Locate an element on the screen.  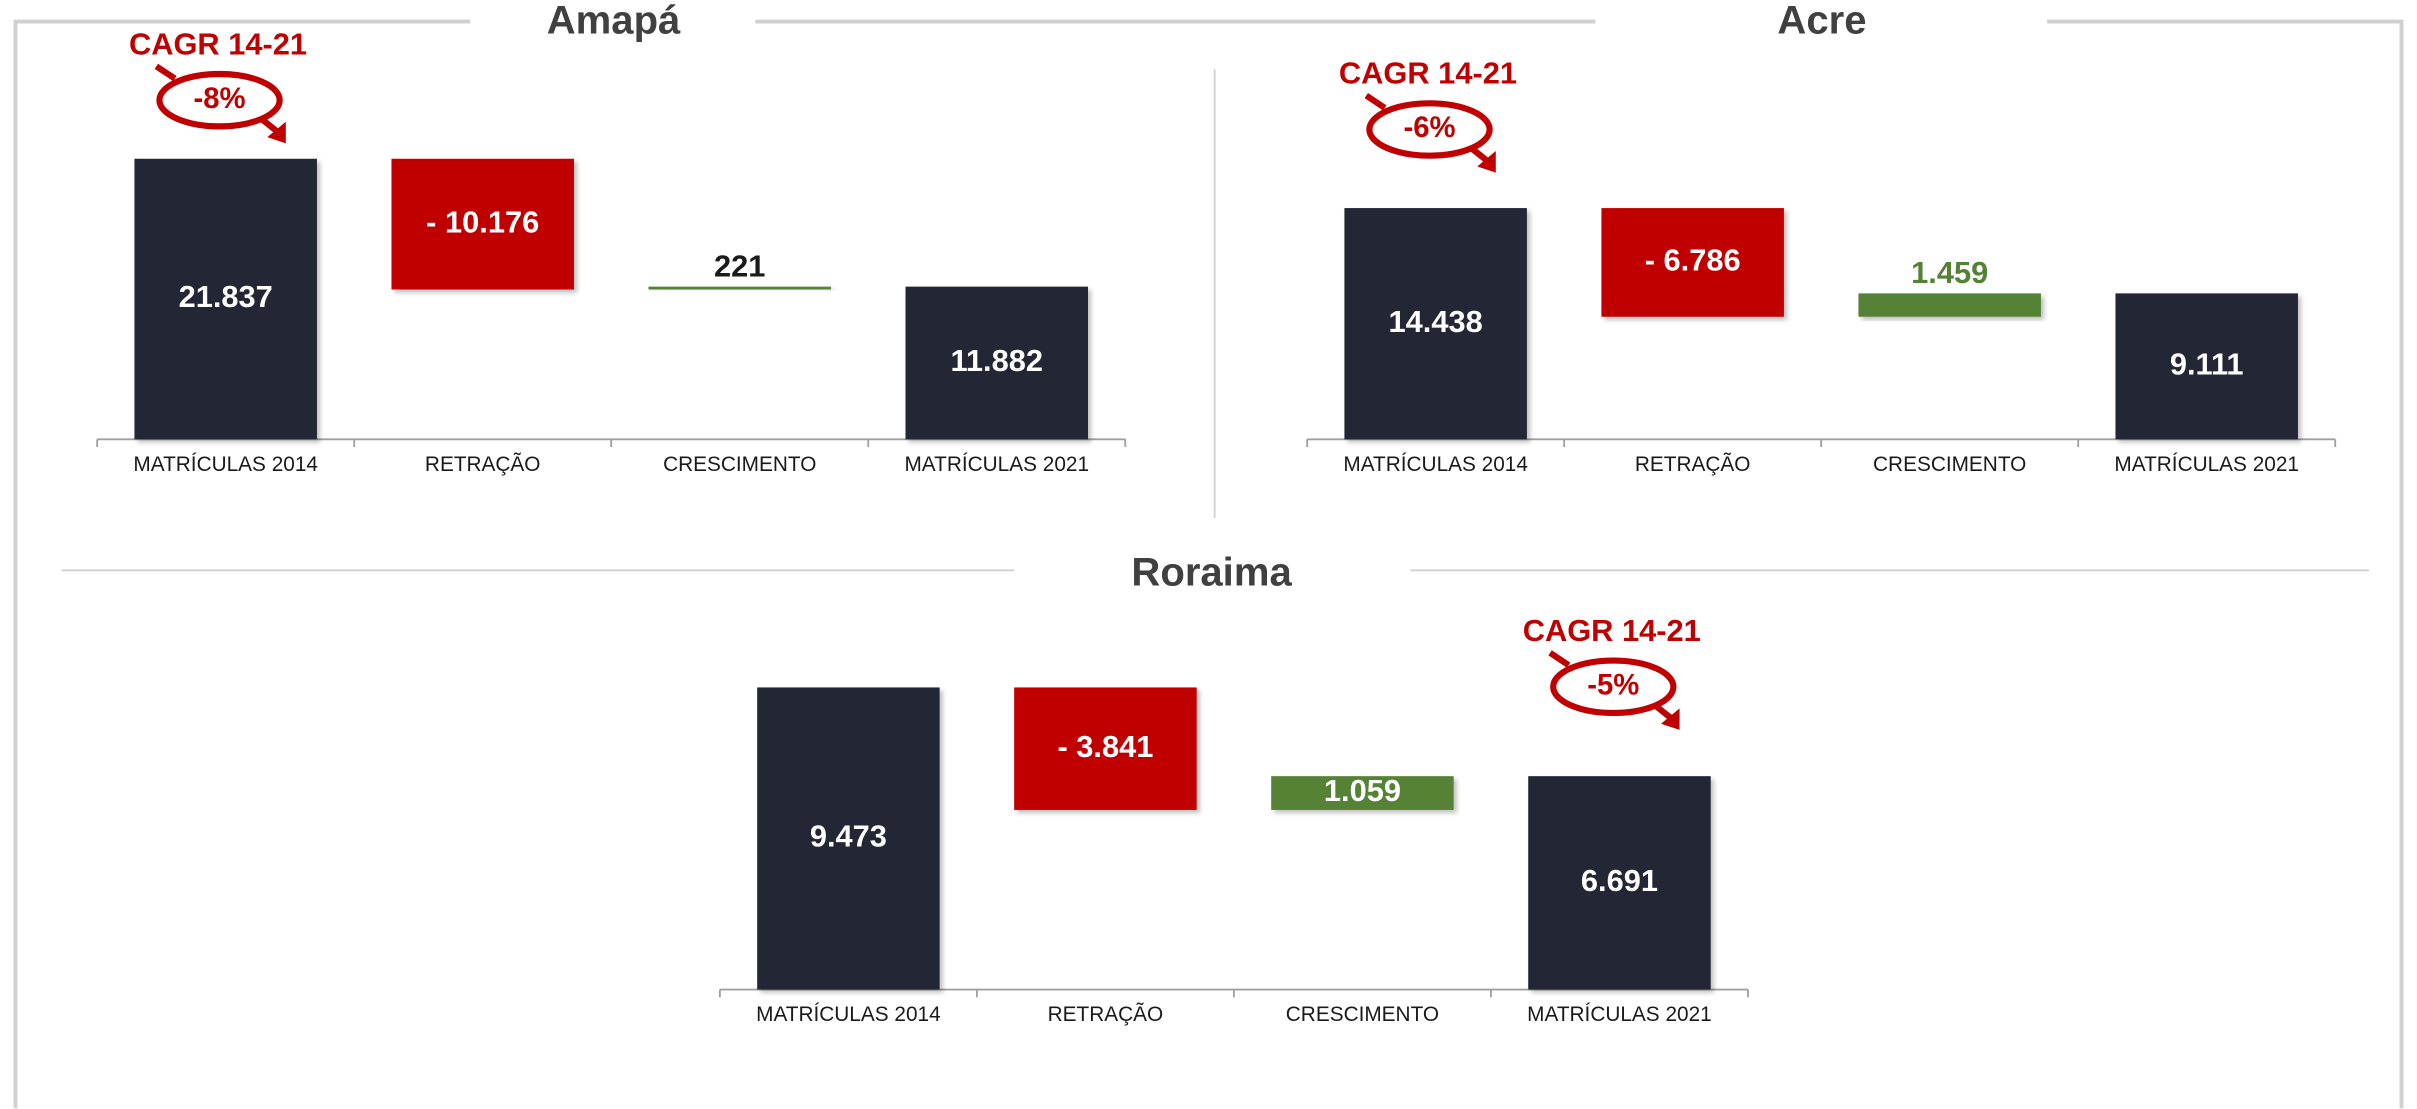
data-label: 221 is located at coordinates (739, 265).